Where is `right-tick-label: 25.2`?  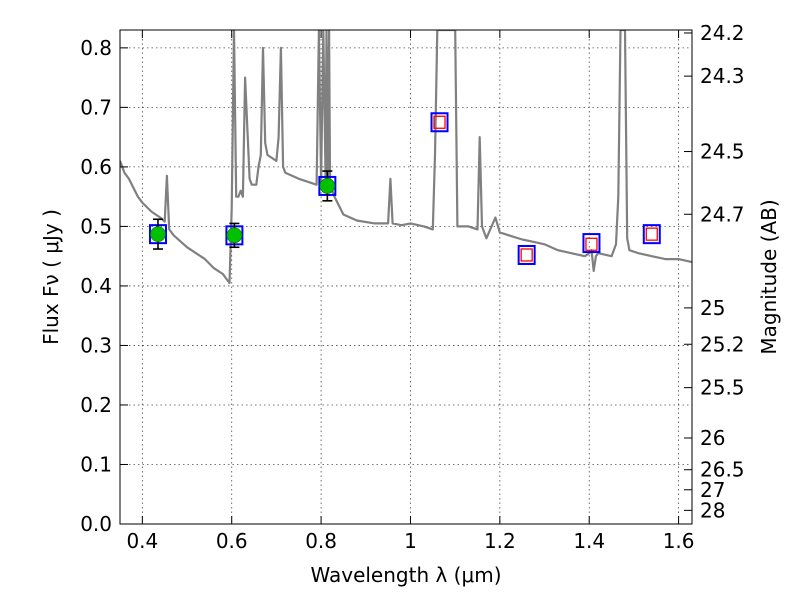
right-tick-label: 25.2 is located at coordinates (722, 344).